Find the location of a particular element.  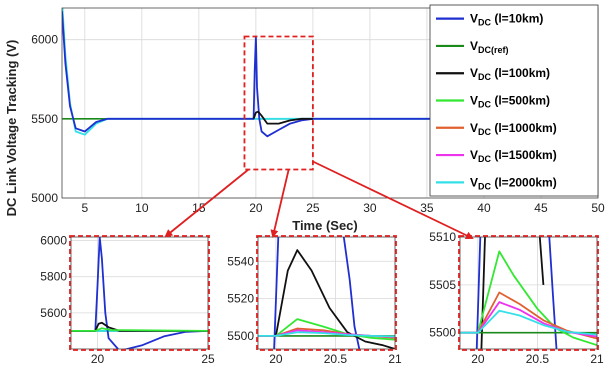

zoom3-plot: 20 20.5 21 5500 5505 5510 is located at coordinates (516, 298).